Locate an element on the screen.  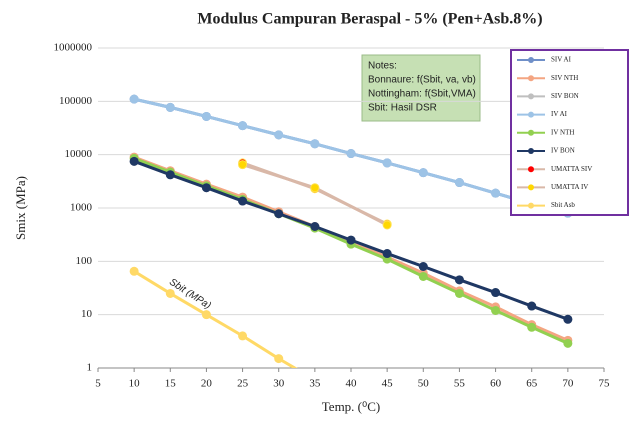
x-tick-label: 30 is located at coordinates (279, 384).